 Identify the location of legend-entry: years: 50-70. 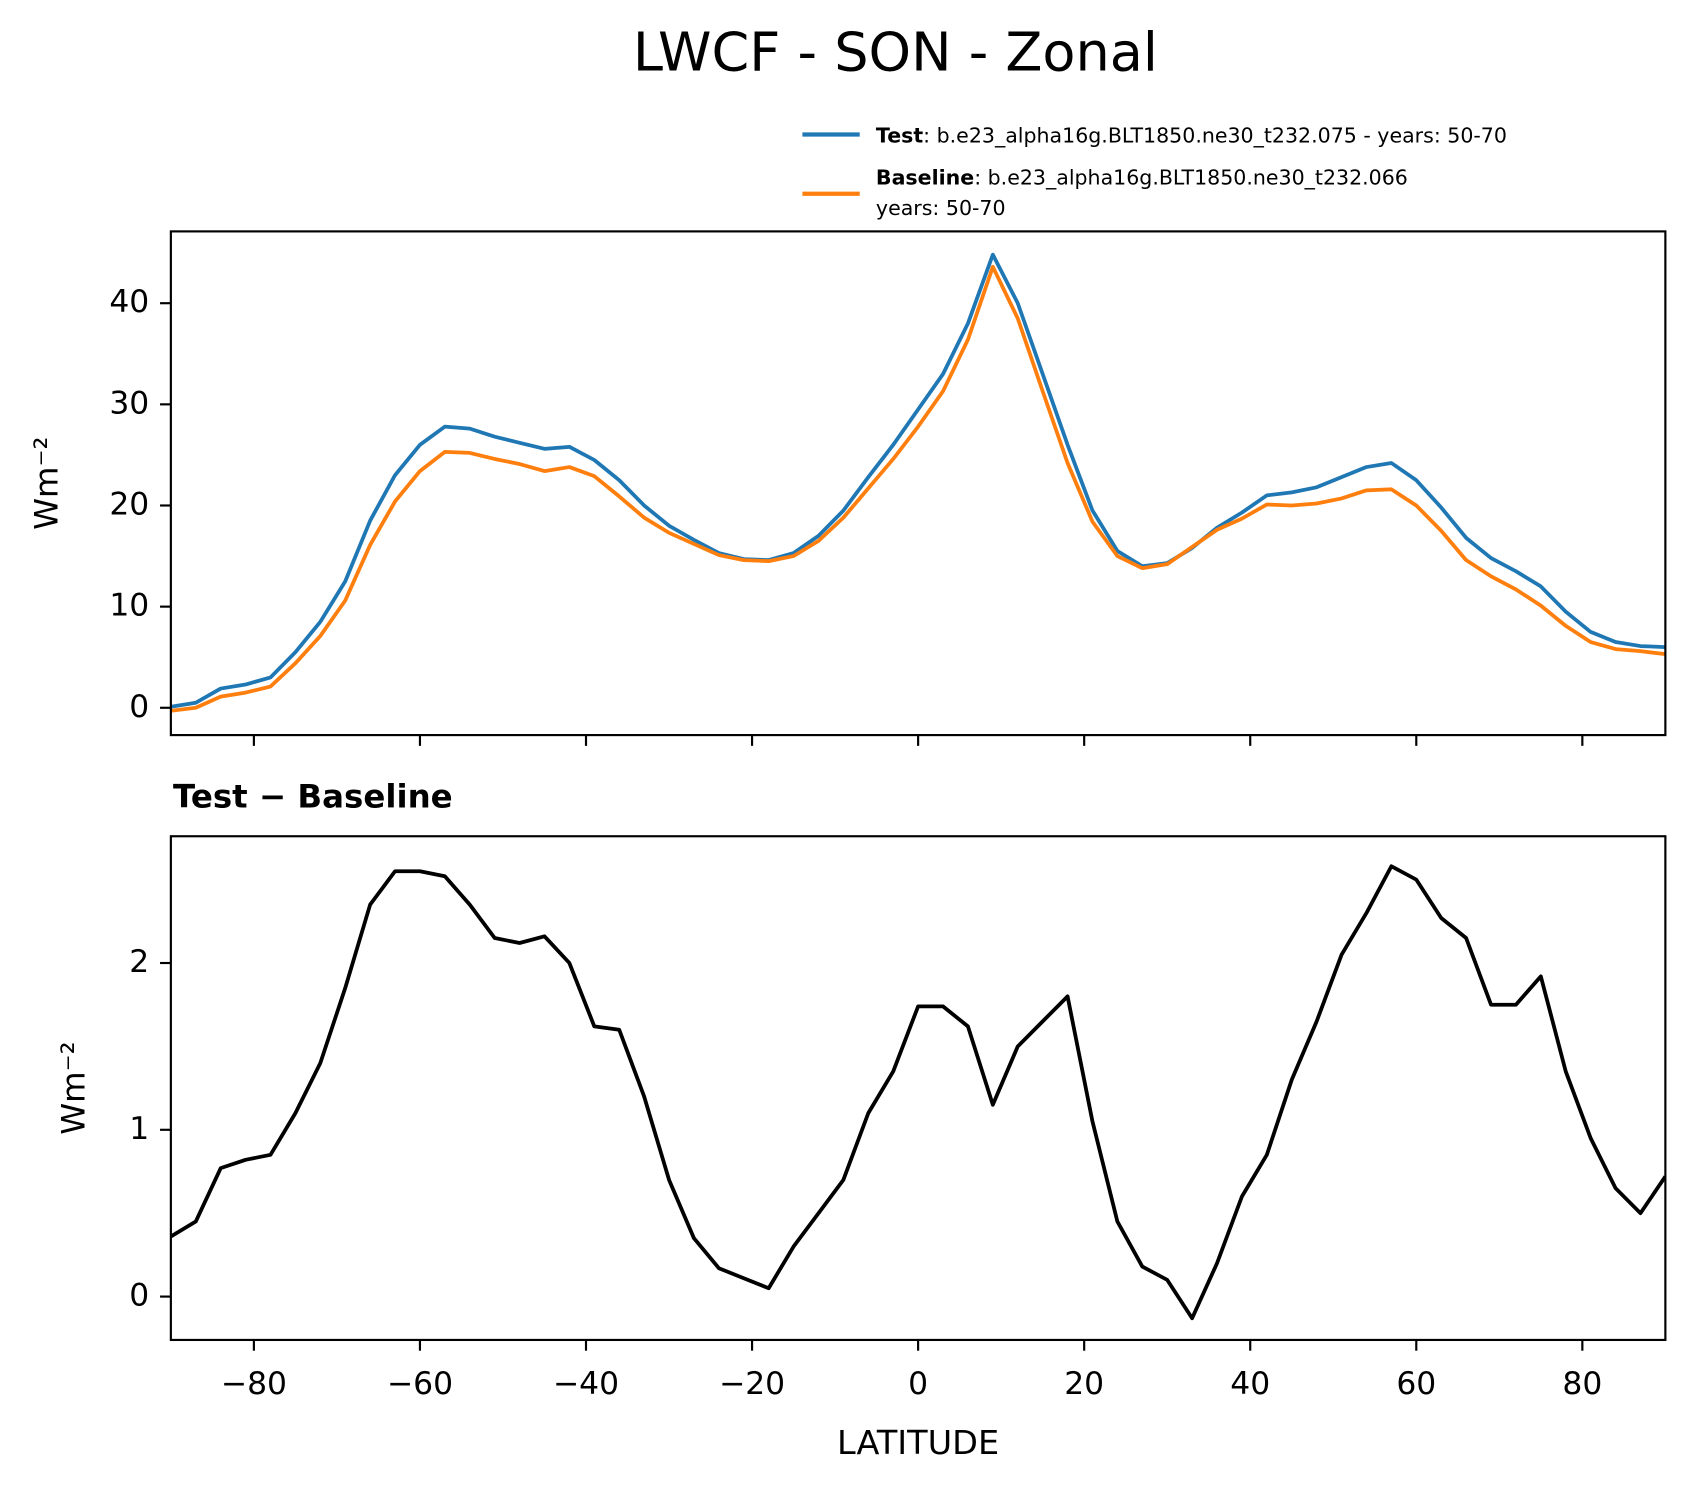
(941, 208).